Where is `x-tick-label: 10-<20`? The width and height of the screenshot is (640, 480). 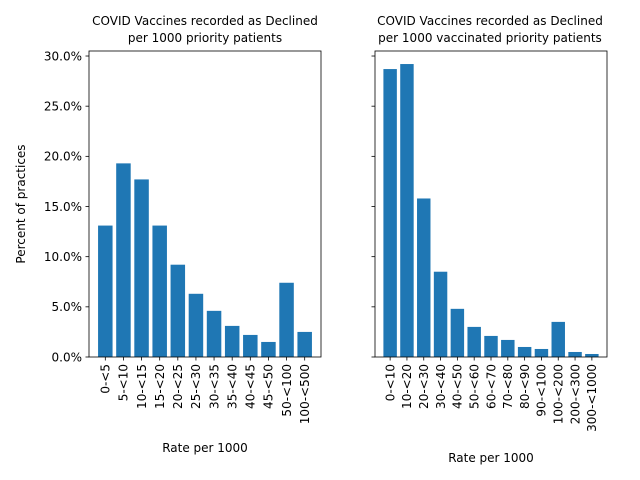 x-tick-label: 10-<20 is located at coordinates (407, 386).